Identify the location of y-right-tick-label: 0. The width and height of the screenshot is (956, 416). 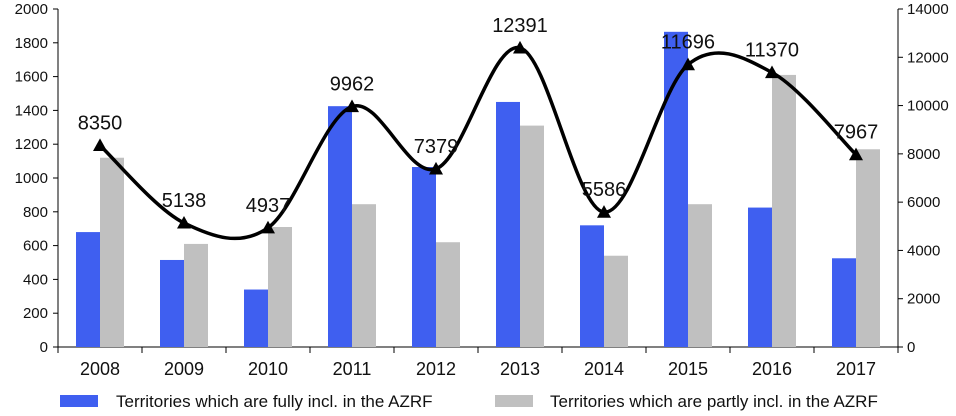
(911, 347).